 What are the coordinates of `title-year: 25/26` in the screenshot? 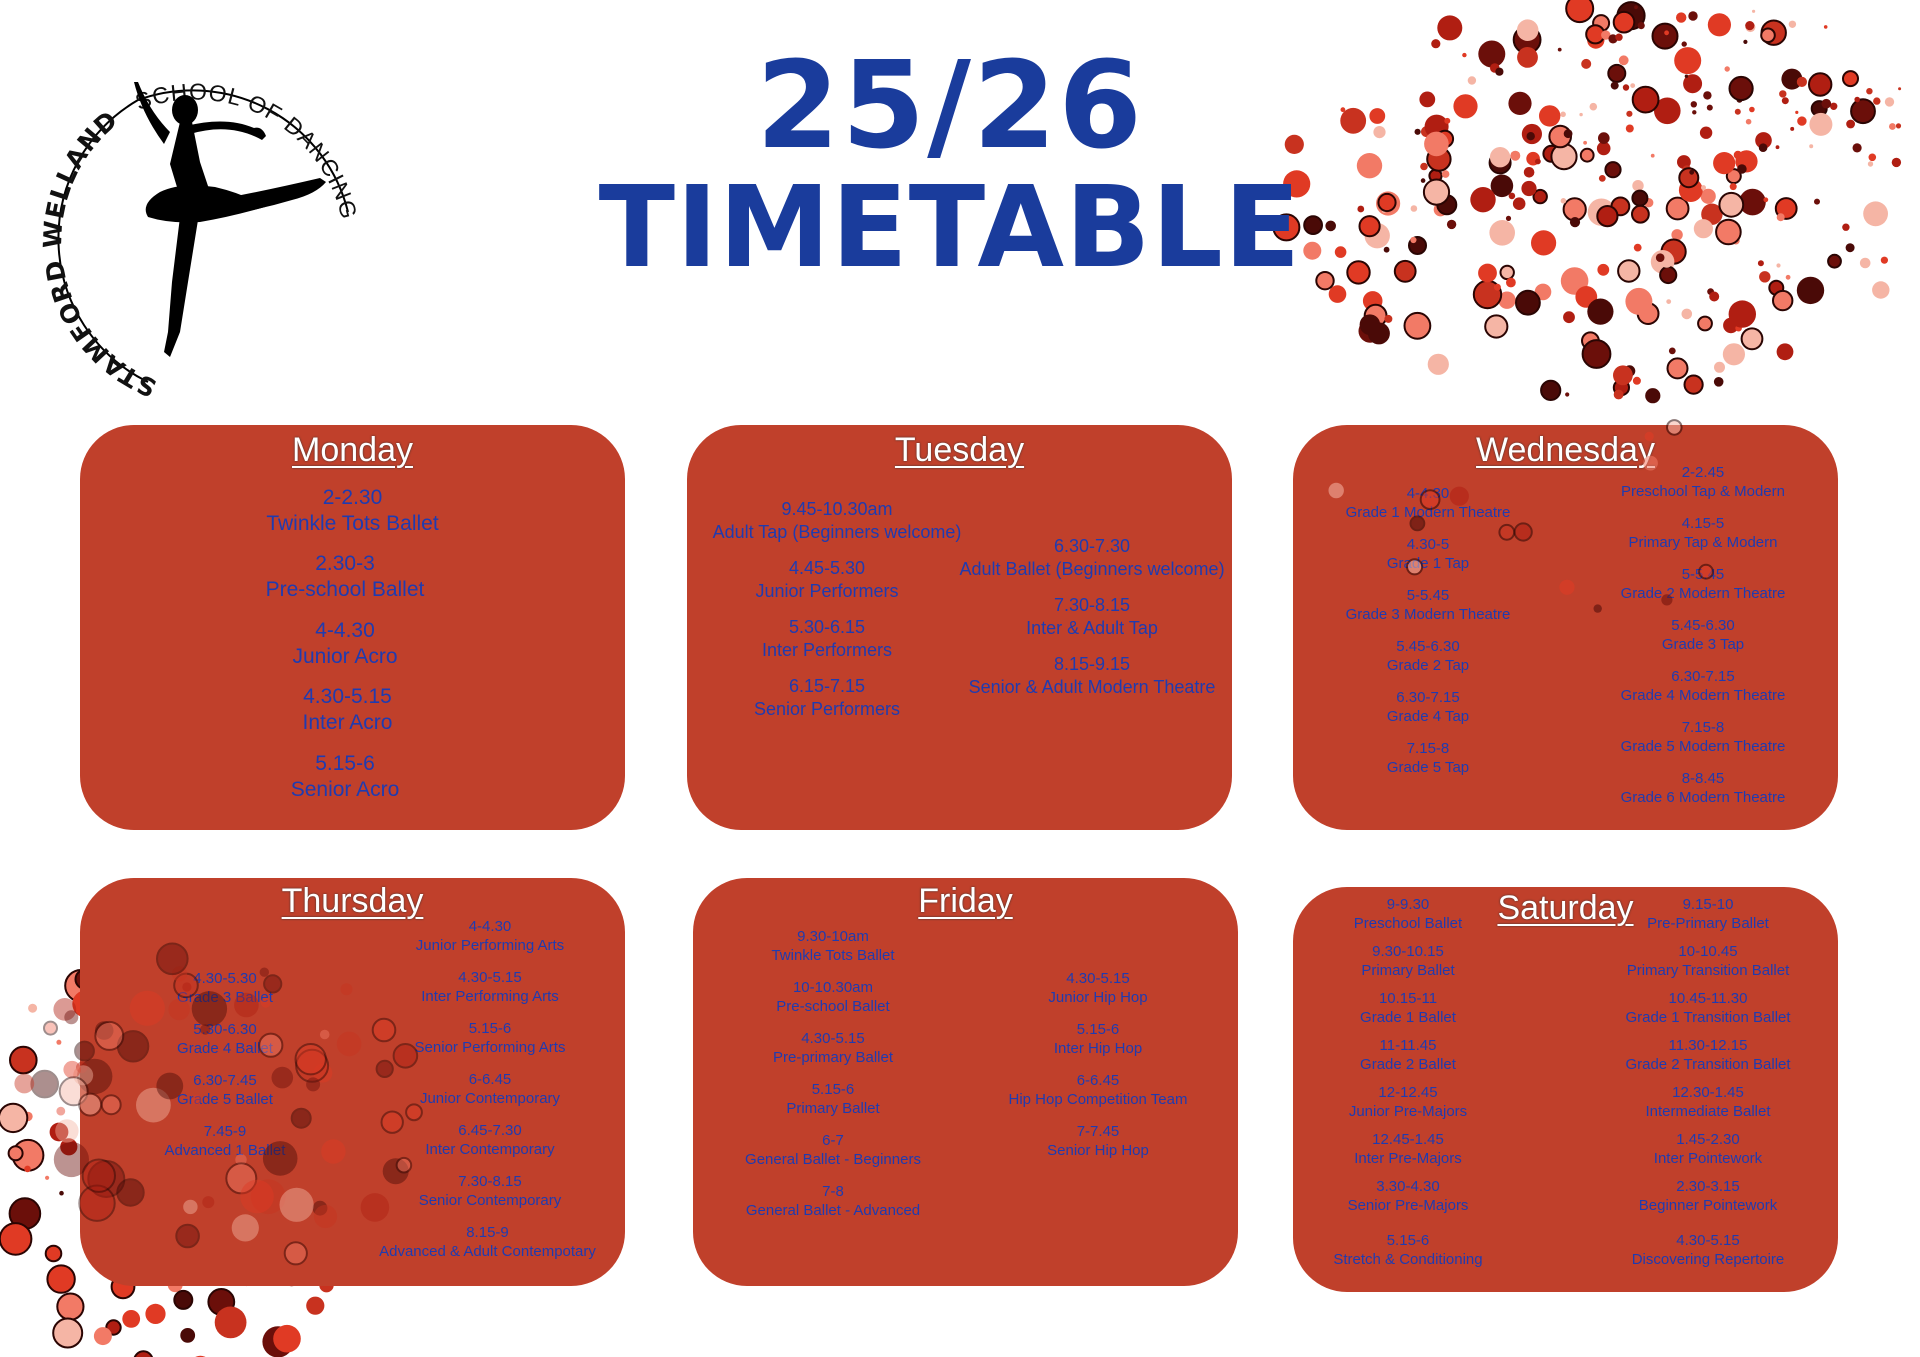 It's located at (950, 106).